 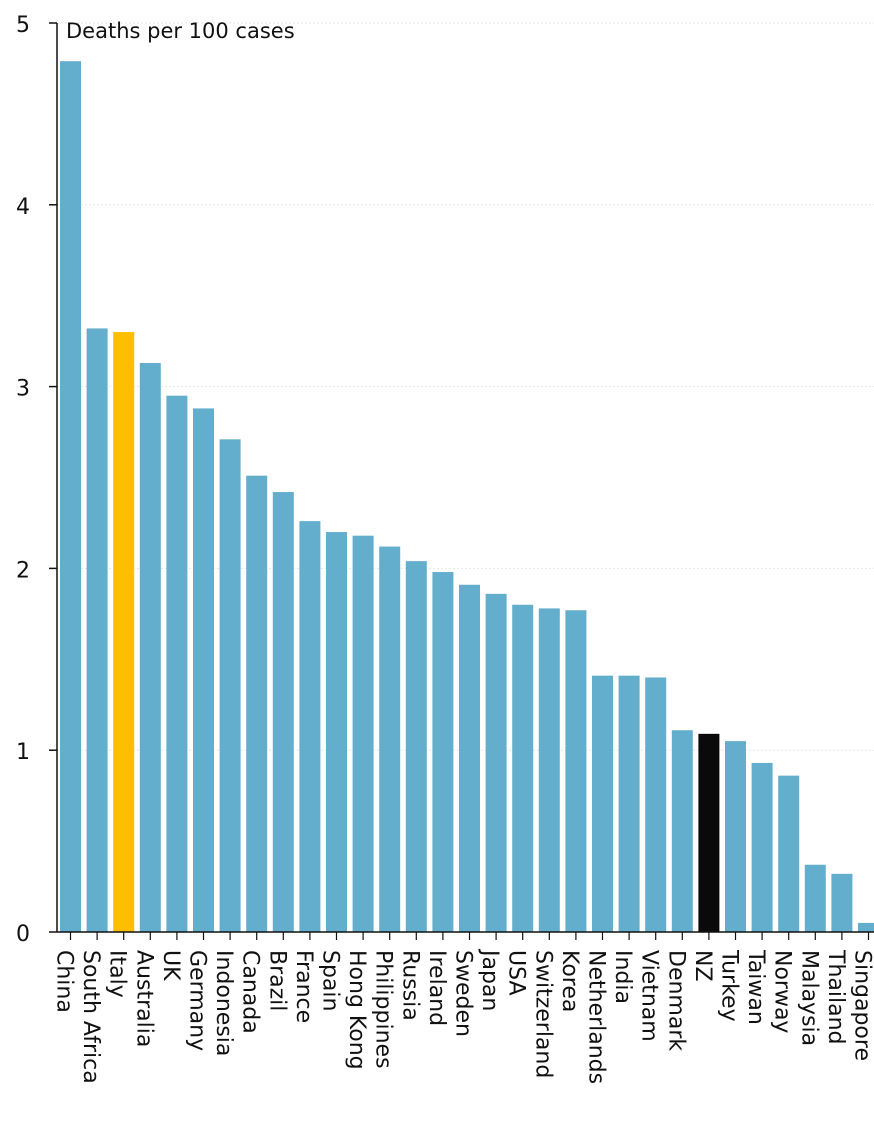 I want to click on bar-singapore, so click(x=866, y=927).